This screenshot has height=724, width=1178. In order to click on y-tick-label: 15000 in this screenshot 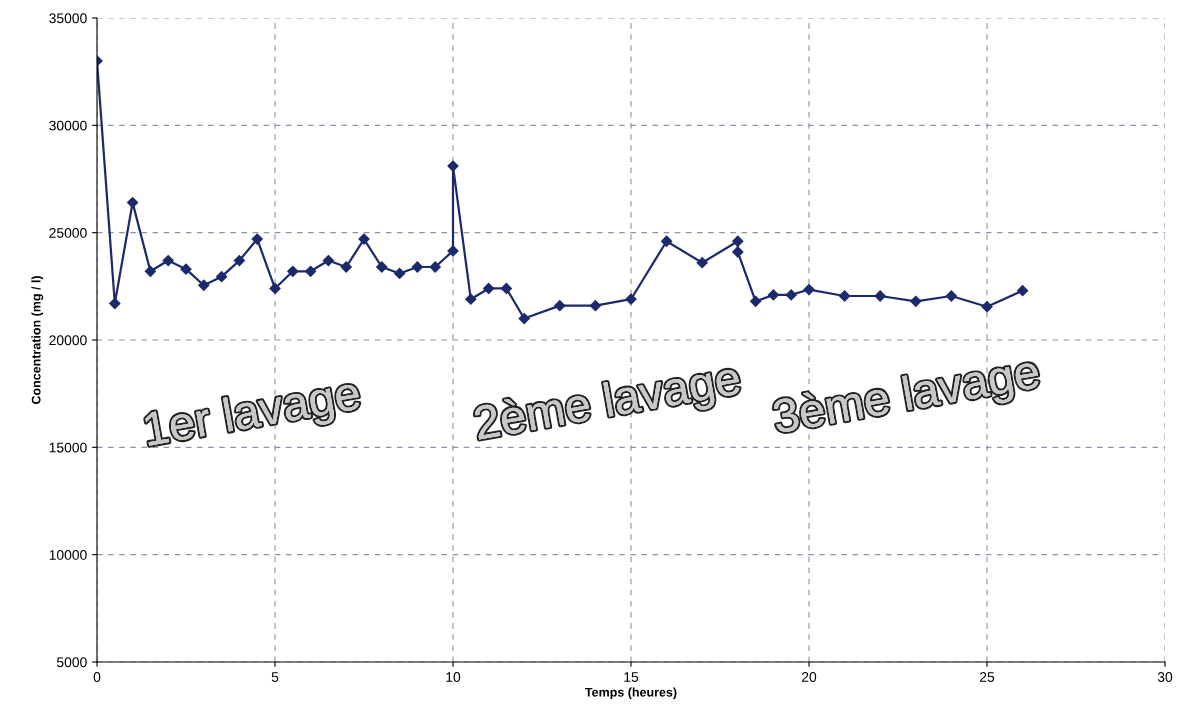, I will do `click(68, 447)`.